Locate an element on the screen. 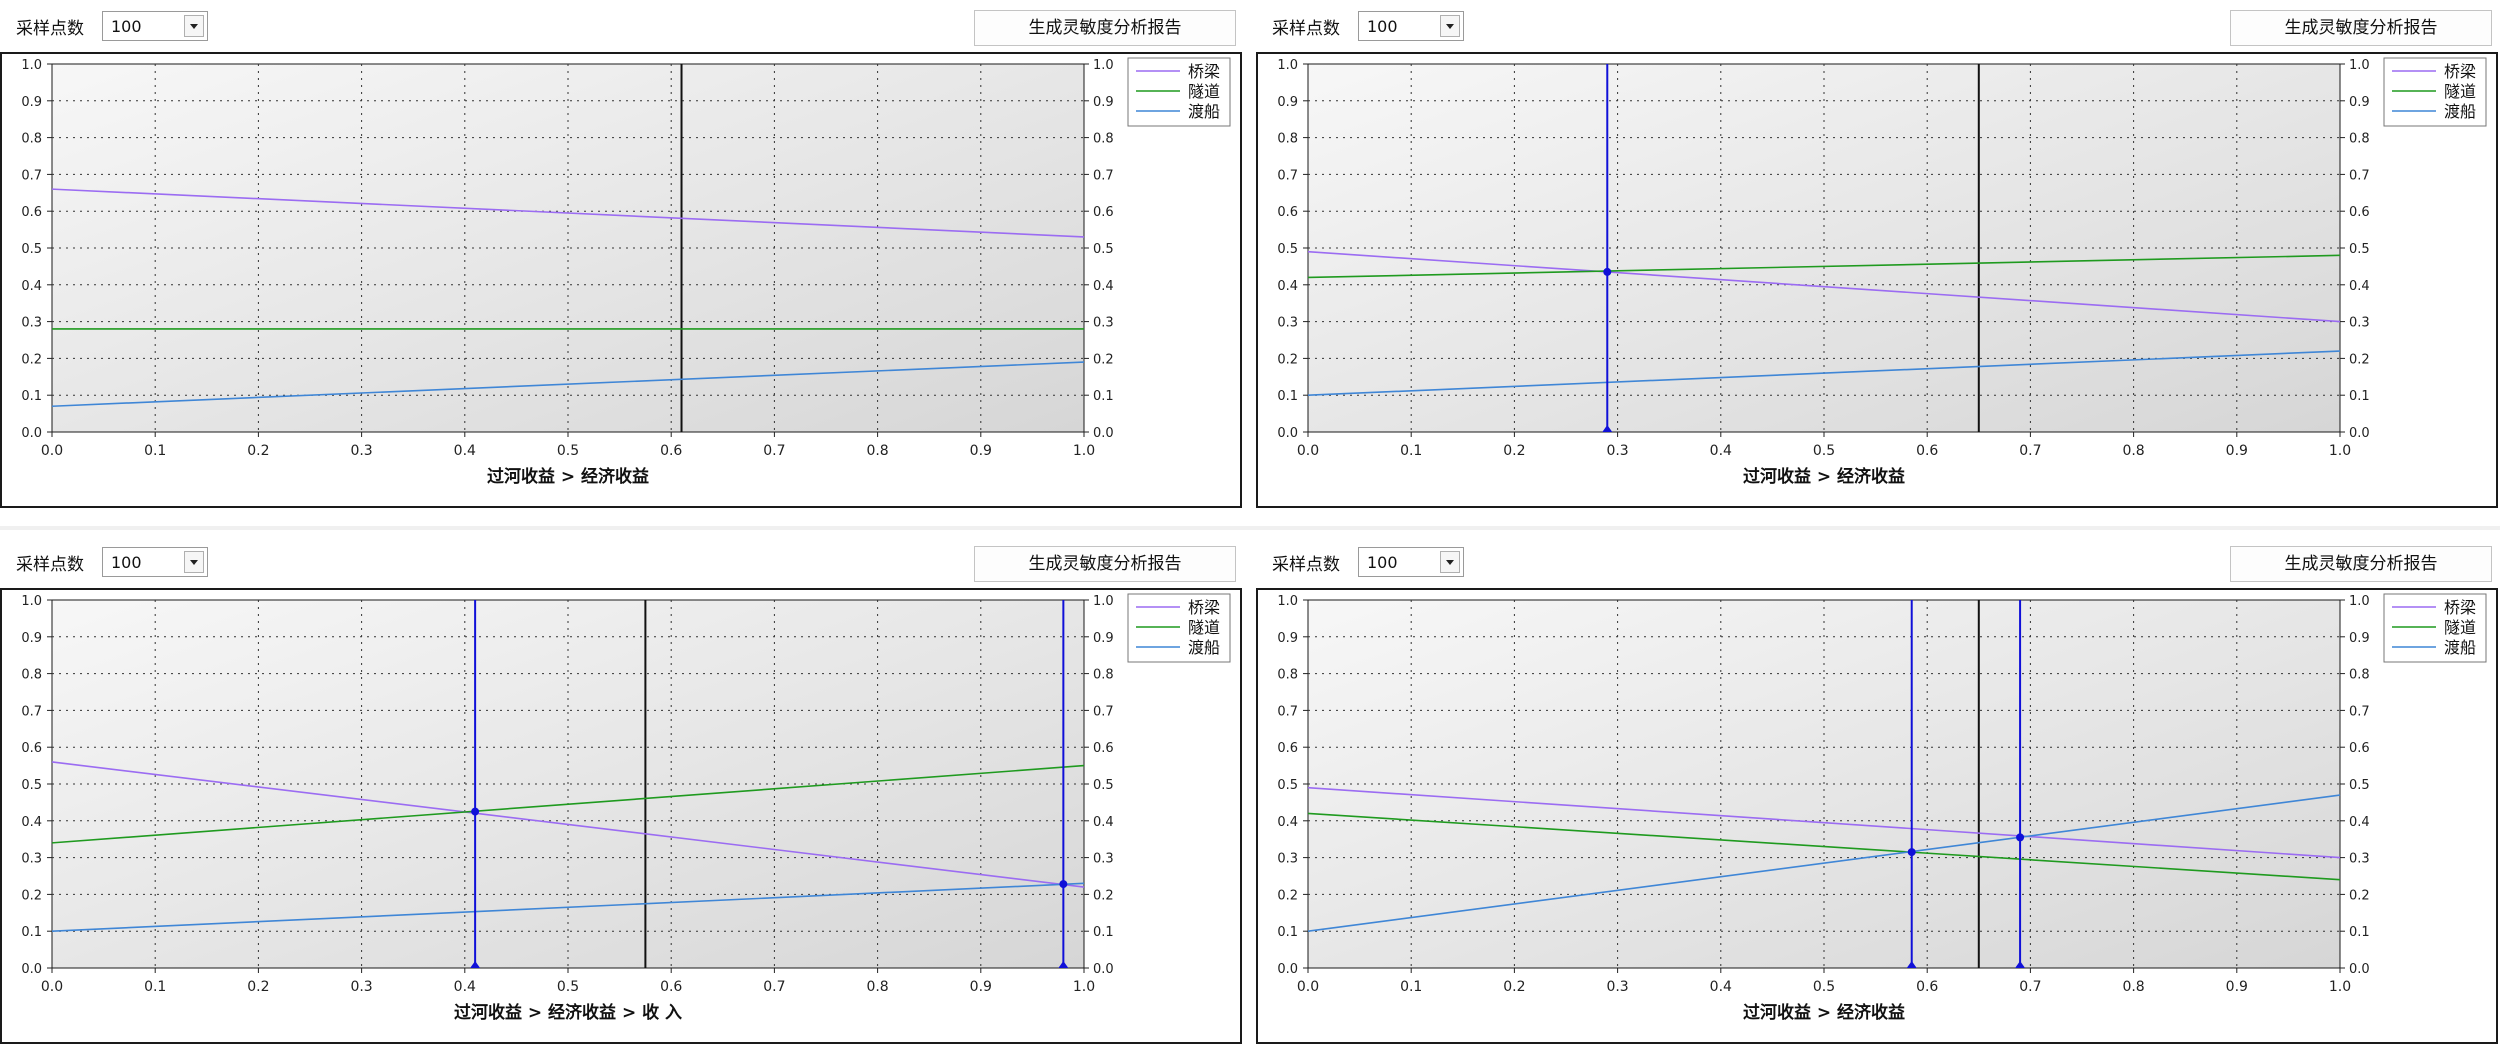 Image resolution: width=2500 pixels, height=1056 pixels. series-line-桥梁 is located at coordinates (1824, 286).